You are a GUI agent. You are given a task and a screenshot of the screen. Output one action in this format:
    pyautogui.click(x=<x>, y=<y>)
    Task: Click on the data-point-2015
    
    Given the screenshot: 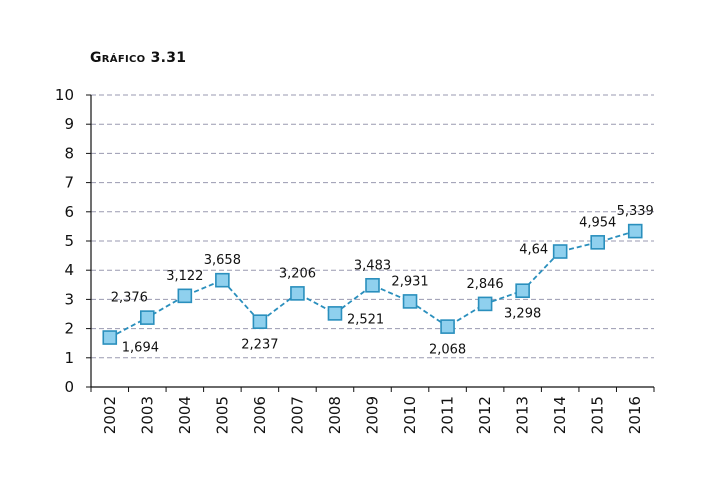 What is the action you would take?
    pyautogui.click(x=598, y=242)
    